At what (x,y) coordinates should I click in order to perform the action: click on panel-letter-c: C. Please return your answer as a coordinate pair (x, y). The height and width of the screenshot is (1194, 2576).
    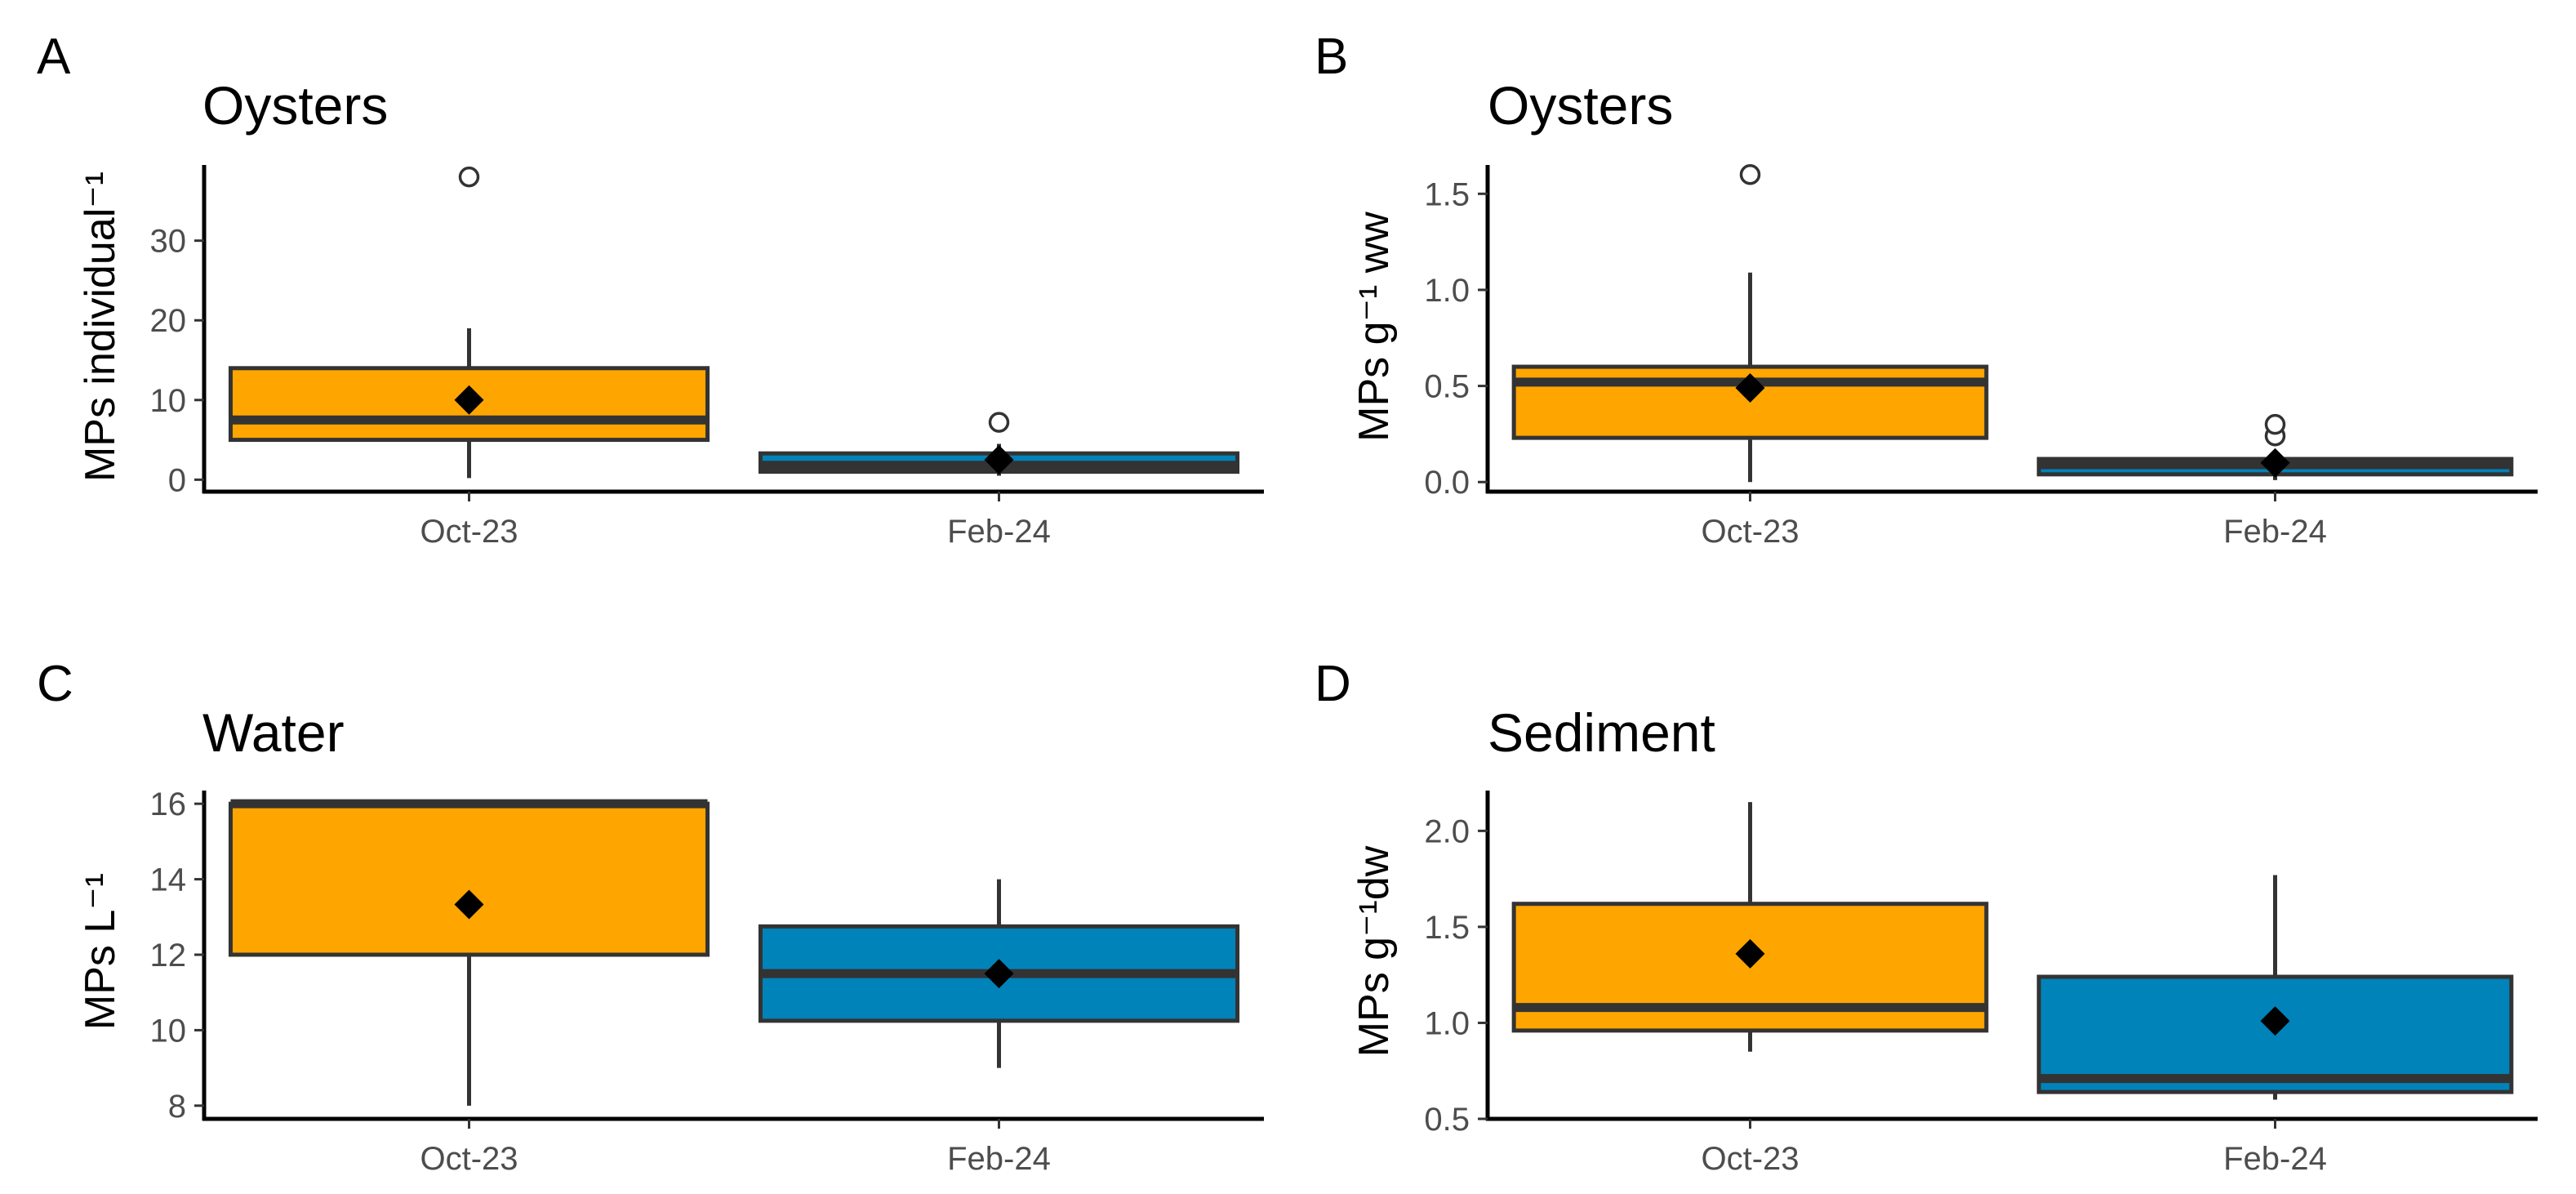
    Looking at the image, I should click on (55, 684).